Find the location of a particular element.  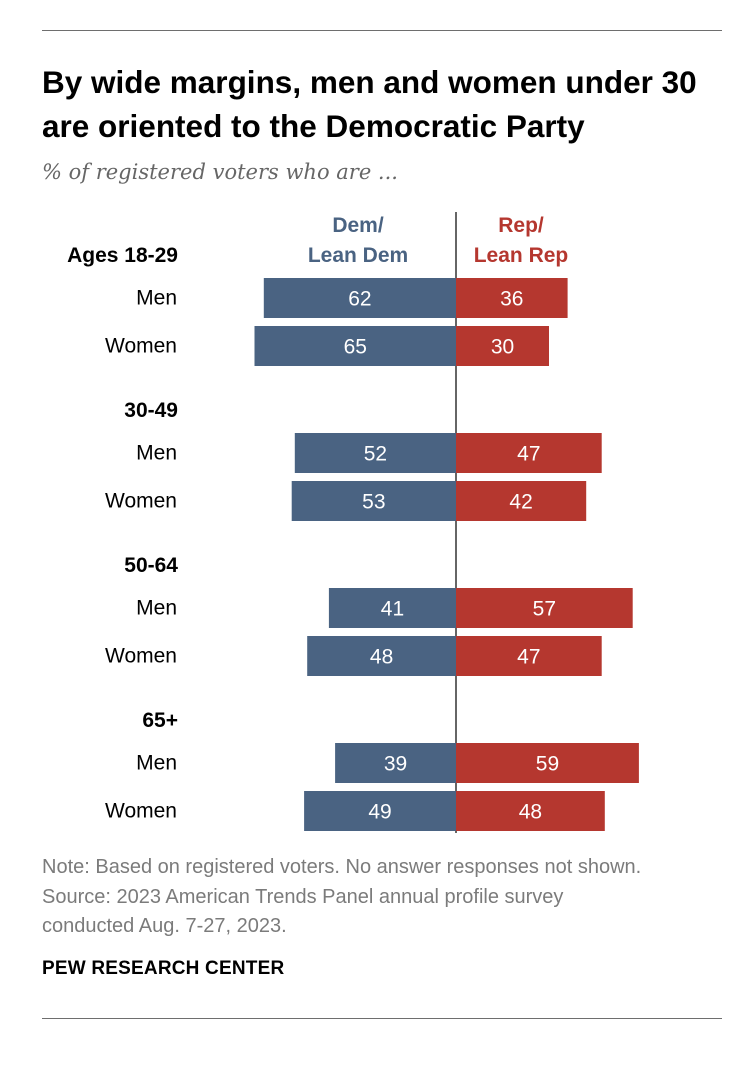

bar-rep-lean-rep-65-women is located at coordinates (530, 811).